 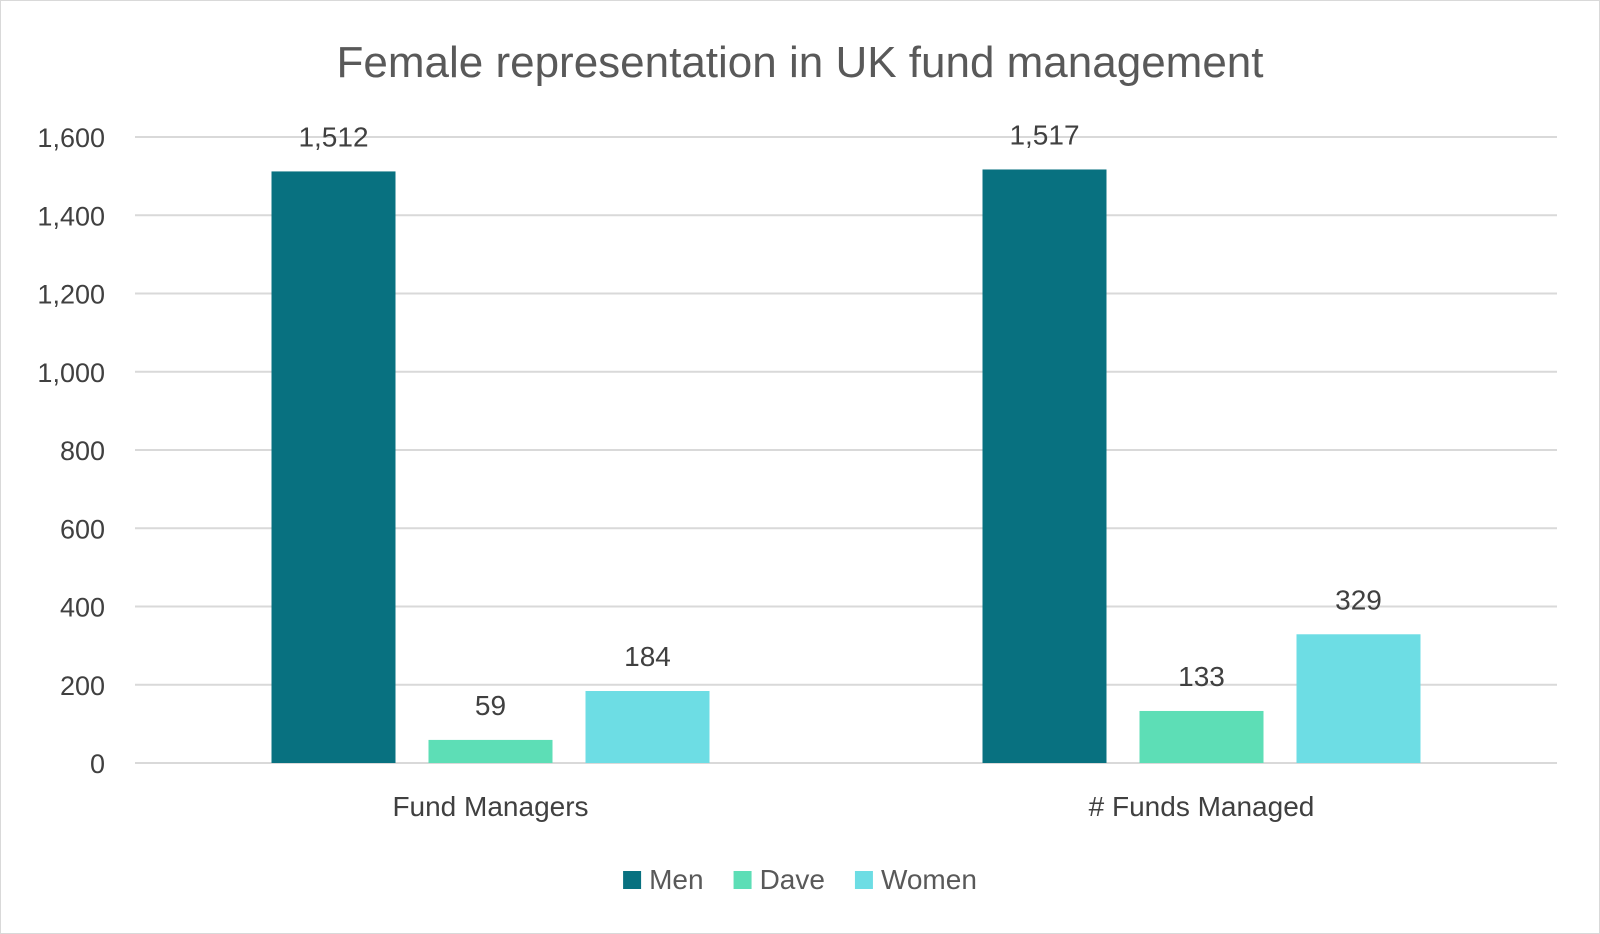 What do you see at coordinates (742, 880) in the screenshot?
I see `legend-swatch-dave` at bounding box center [742, 880].